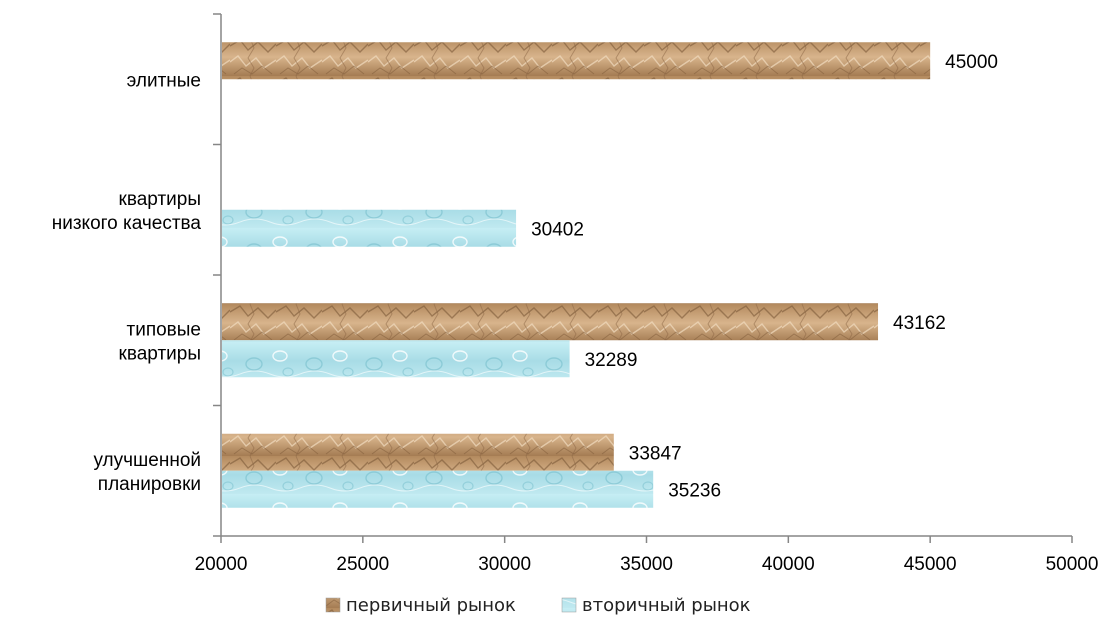 The width and height of the screenshot is (1107, 631). What do you see at coordinates (160, 341) in the screenshot?
I see `category-label: типовые квартиры` at bounding box center [160, 341].